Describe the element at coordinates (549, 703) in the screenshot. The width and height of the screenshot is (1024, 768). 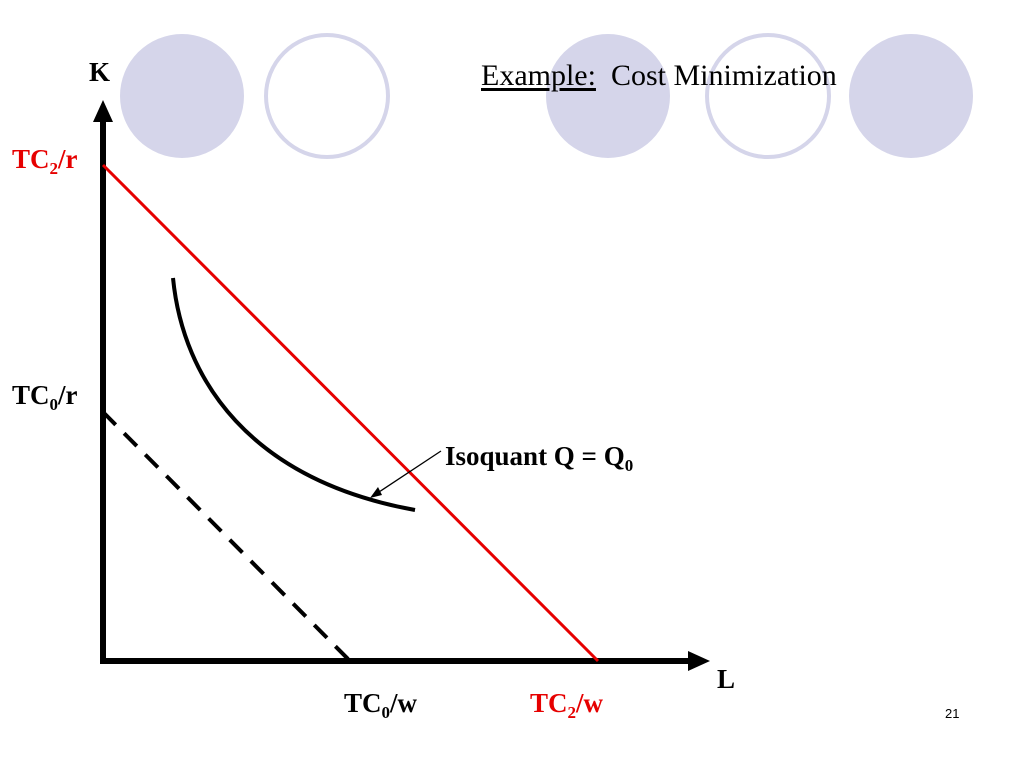
I see `tc2-w-main: TC` at that location.